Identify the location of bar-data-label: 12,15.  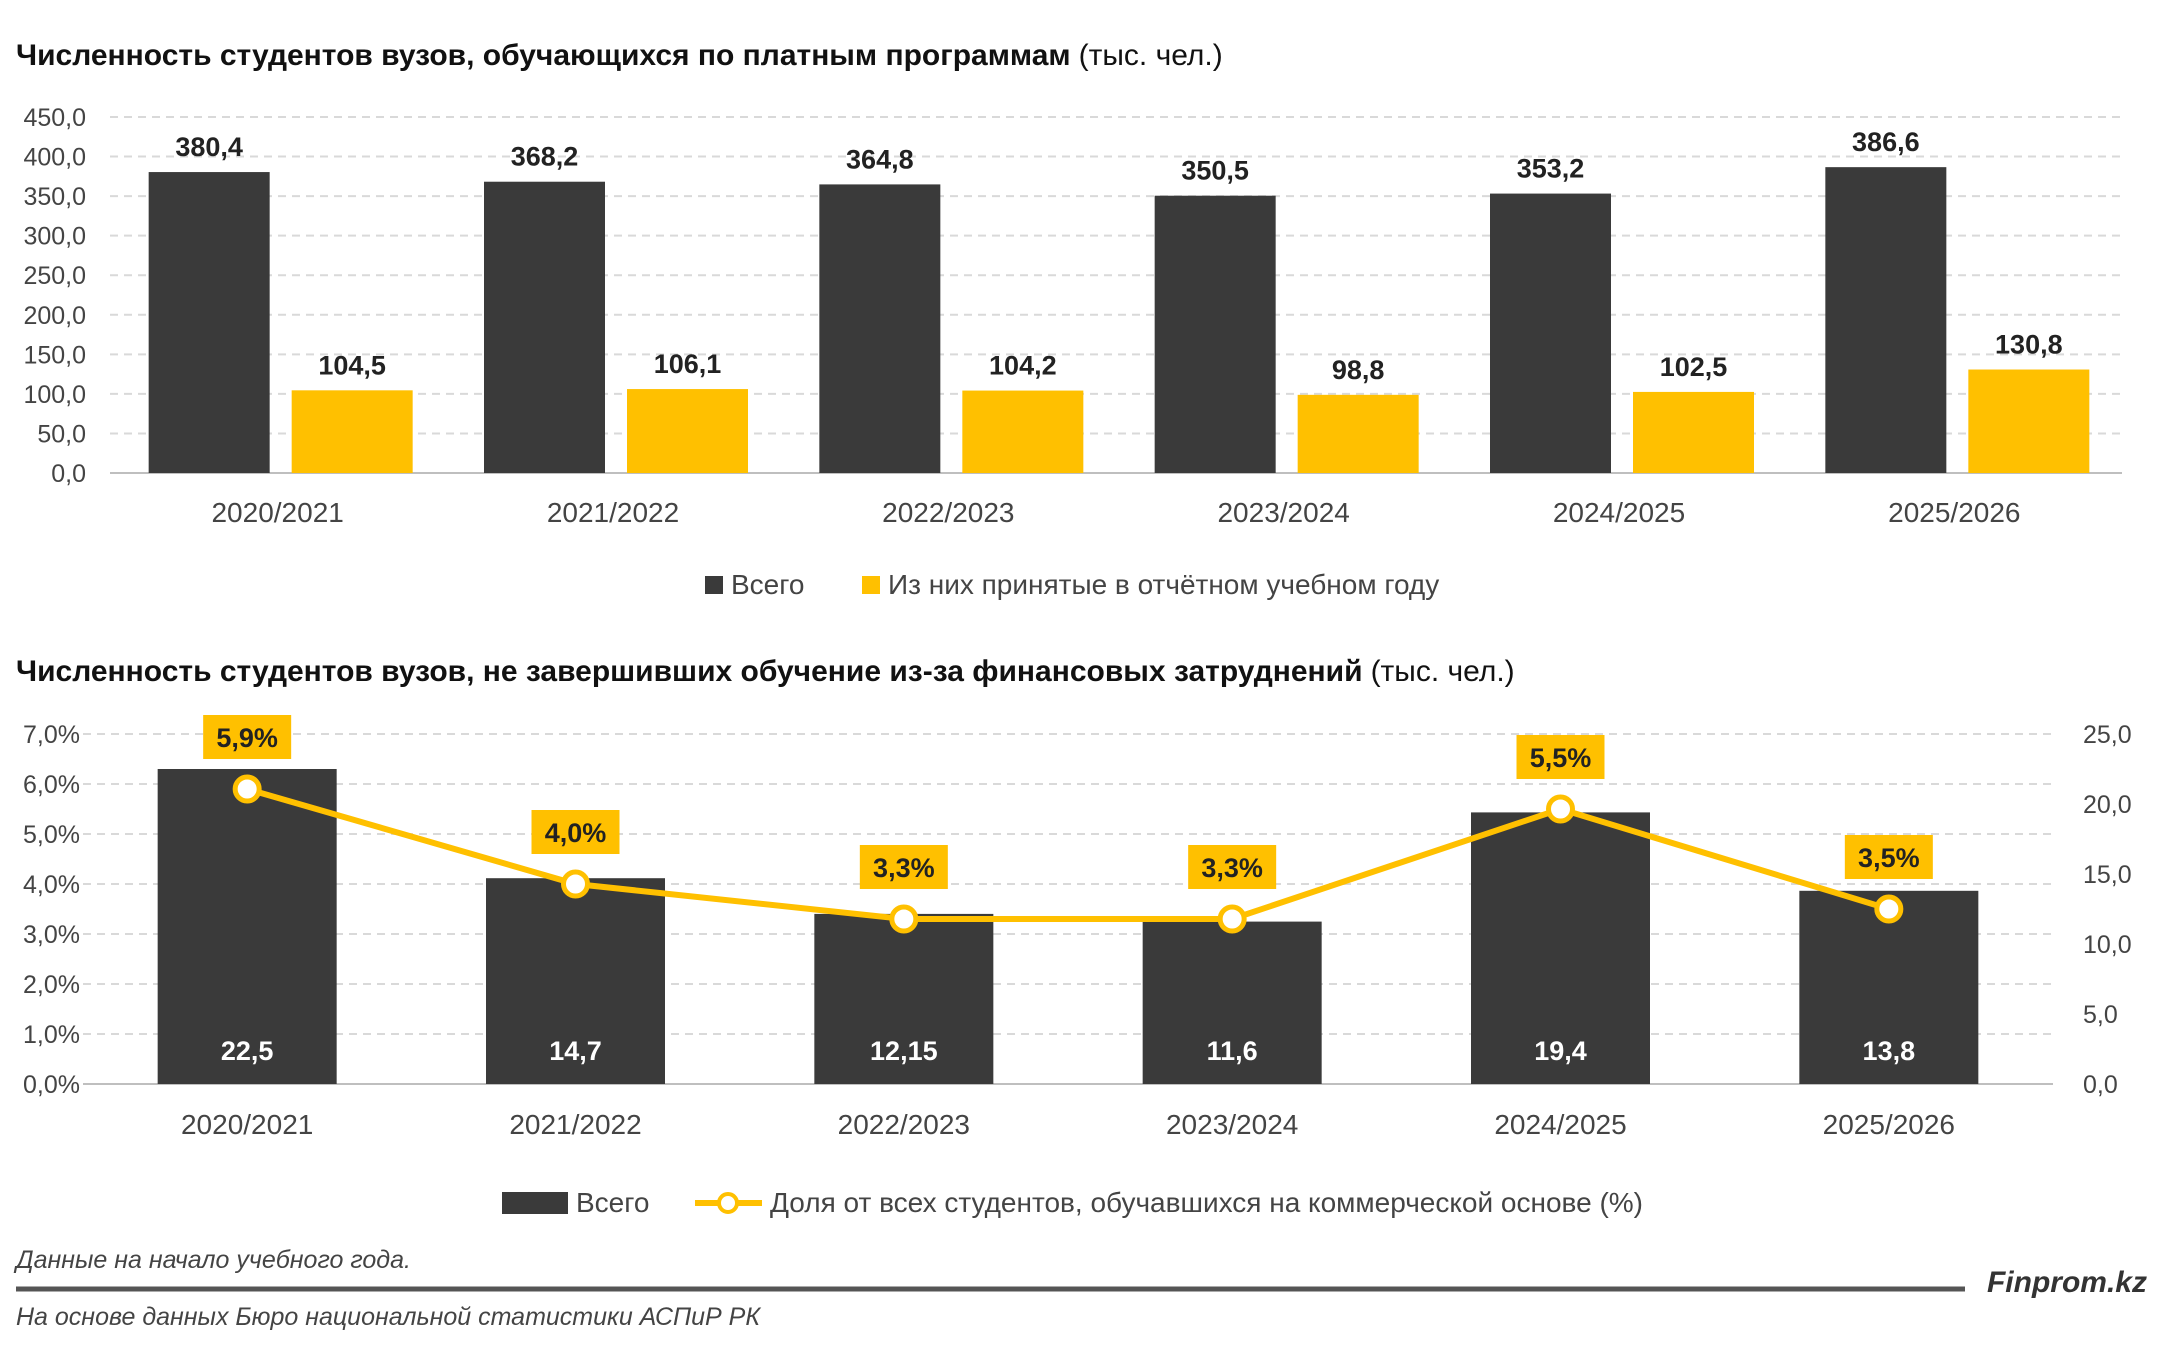
(904, 1051).